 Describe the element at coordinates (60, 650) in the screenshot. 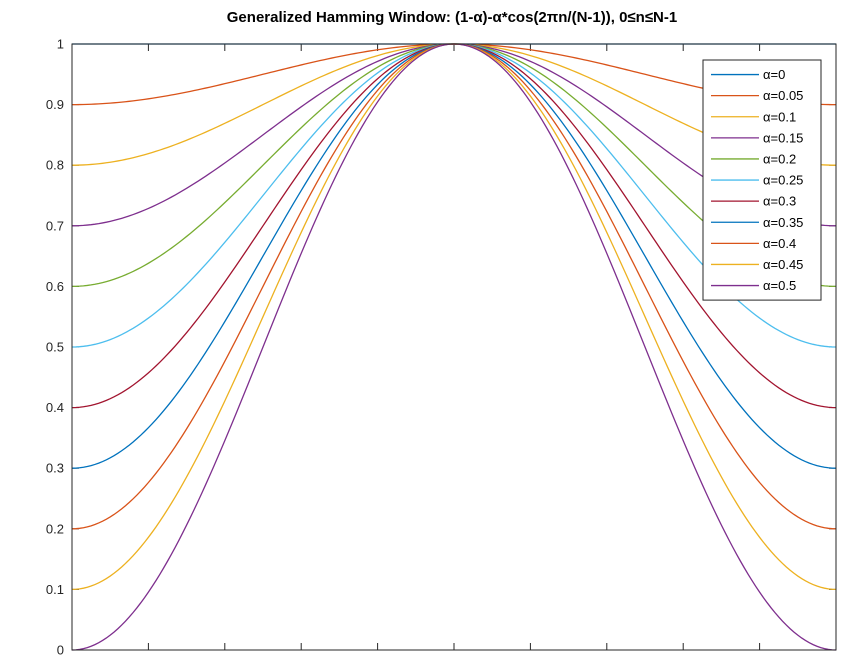

I see `y-tick-label: 0` at that location.